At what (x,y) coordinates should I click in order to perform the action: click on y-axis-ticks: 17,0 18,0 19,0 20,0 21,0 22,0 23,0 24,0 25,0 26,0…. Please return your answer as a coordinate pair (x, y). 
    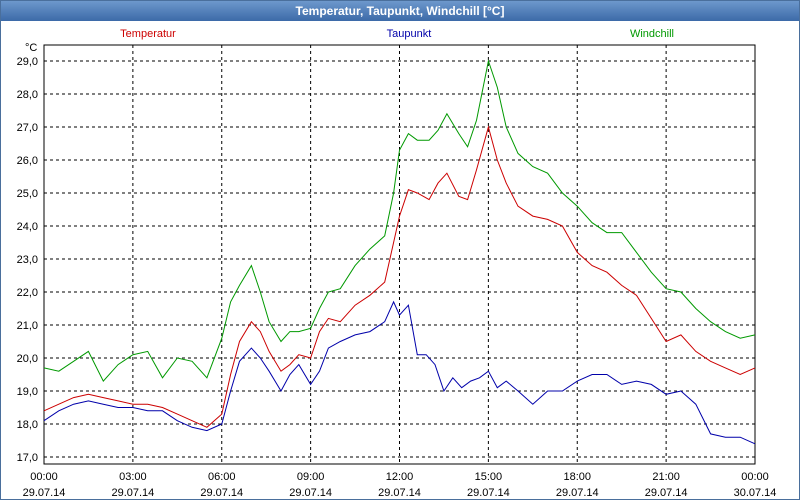
    Looking at the image, I should click on (27, 260).